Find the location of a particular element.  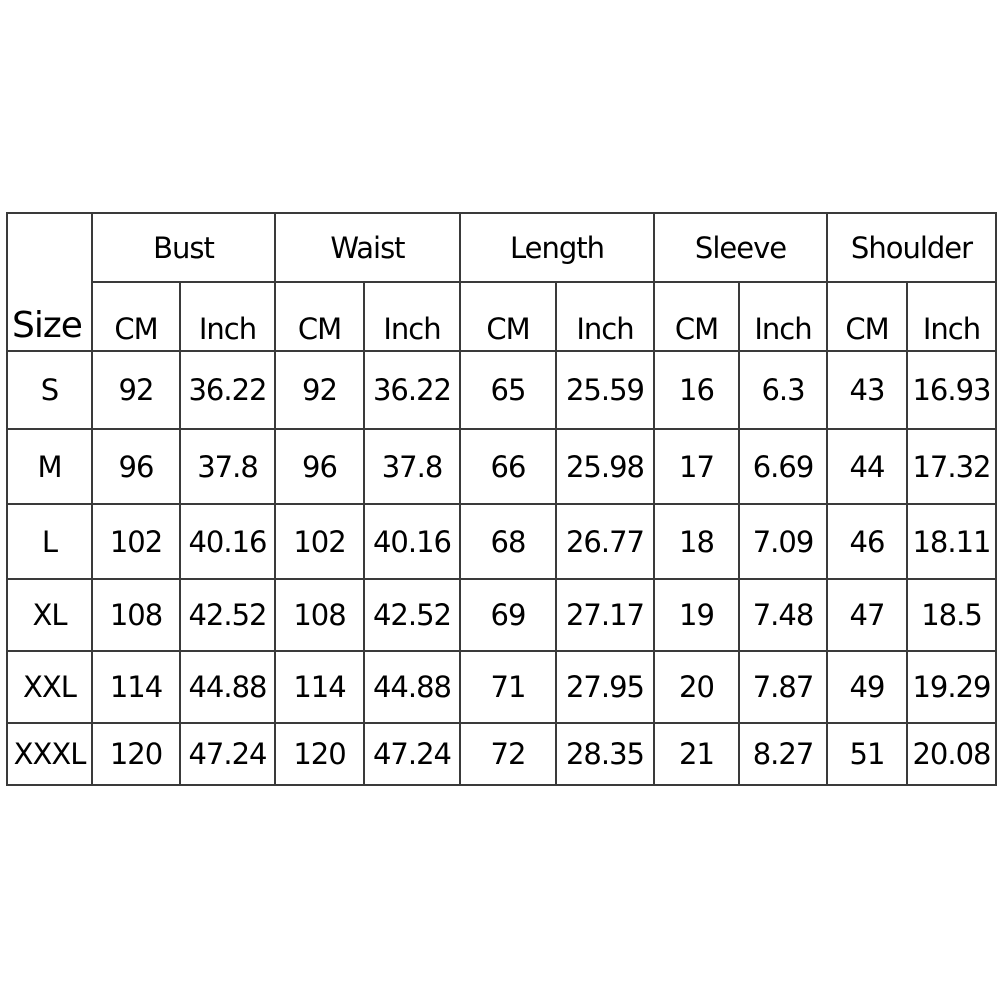

table-cell: 21 is located at coordinates (696, 754).